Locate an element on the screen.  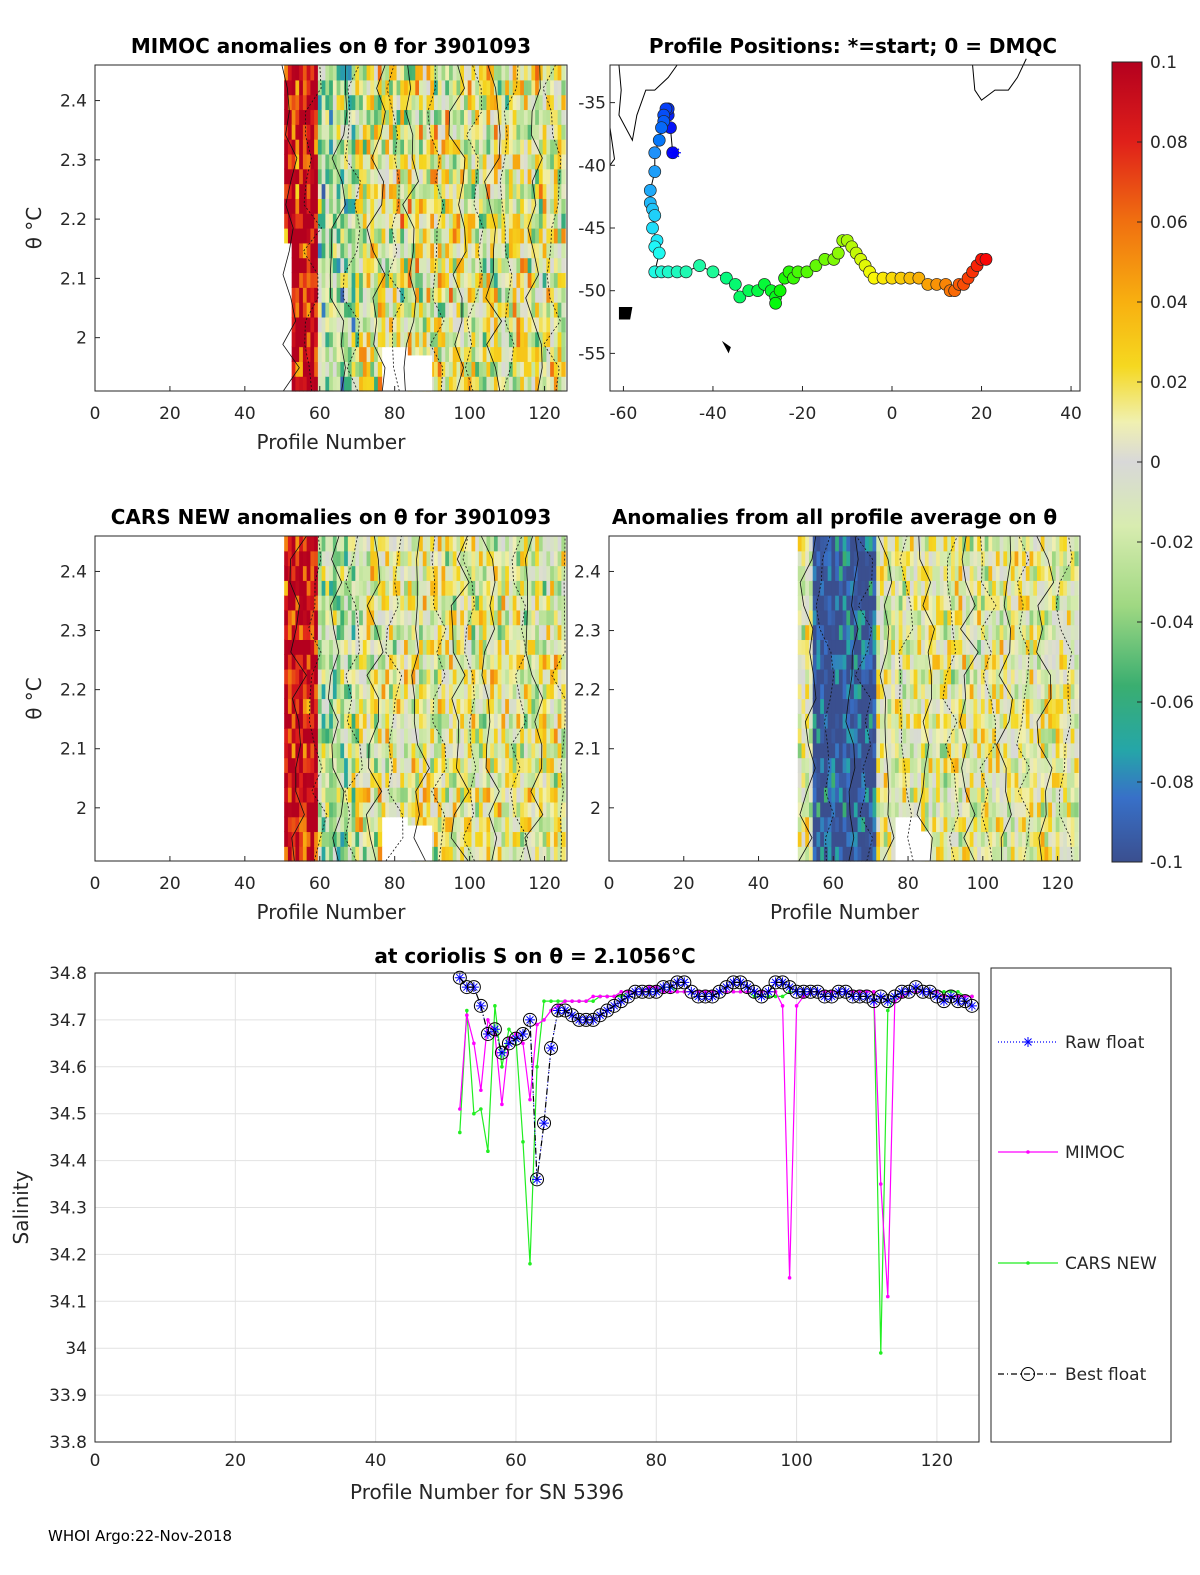
contour-line is located at coordinates (474, 228).